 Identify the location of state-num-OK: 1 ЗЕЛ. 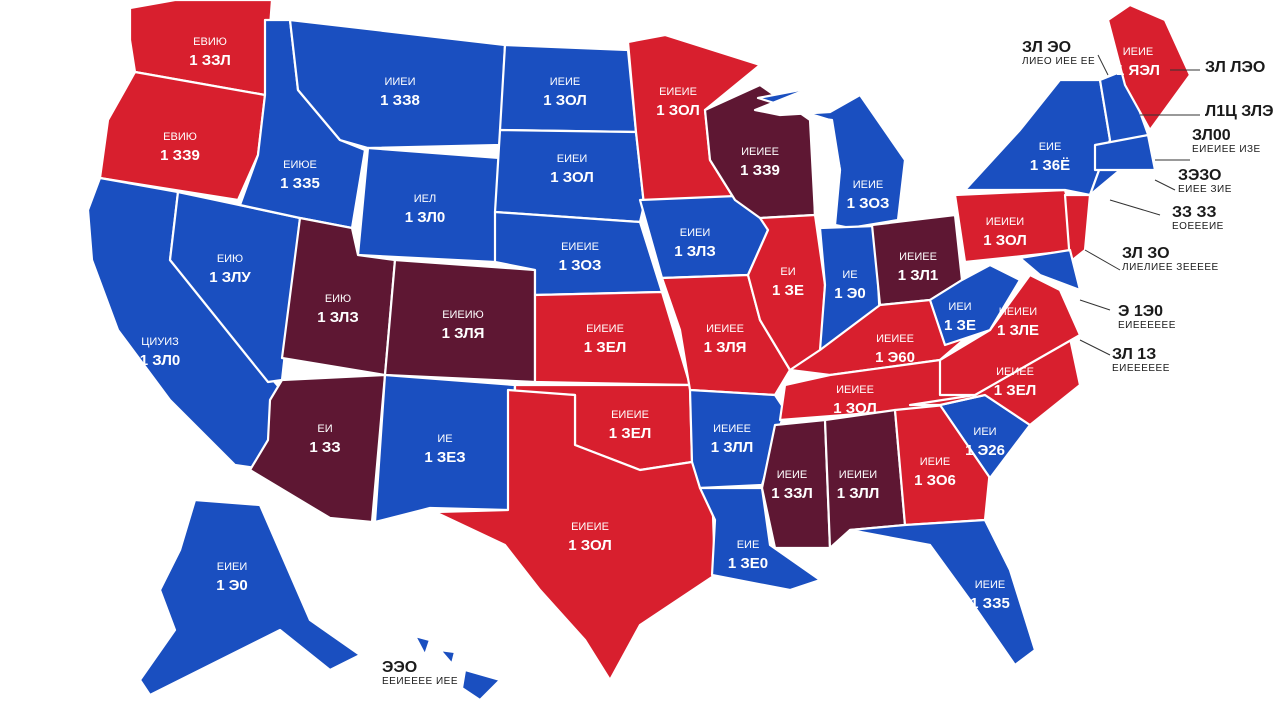
(630, 433).